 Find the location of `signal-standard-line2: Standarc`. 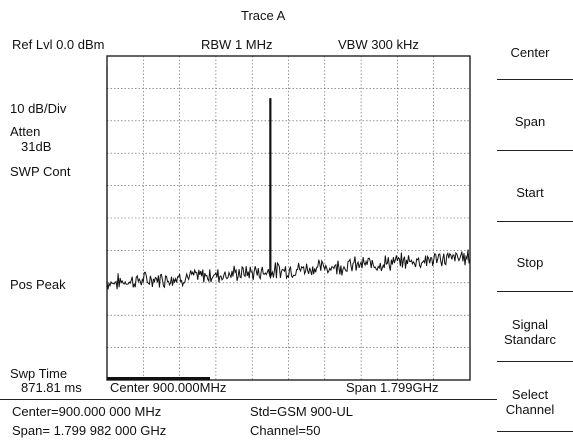

signal-standard-line2: Standarc is located at coordinates (530, 339).